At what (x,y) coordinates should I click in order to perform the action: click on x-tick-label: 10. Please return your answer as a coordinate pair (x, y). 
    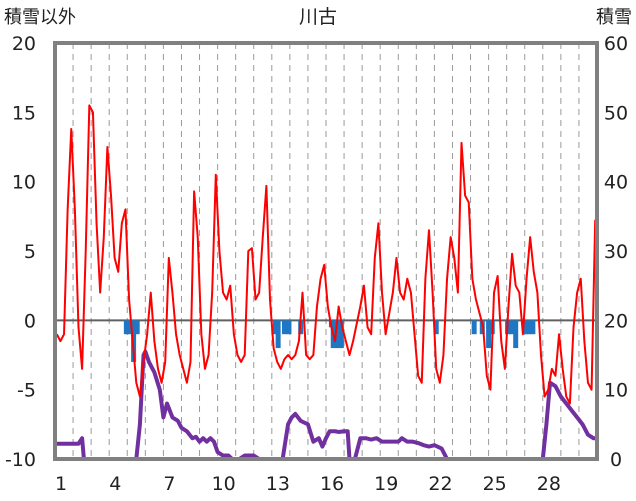
    Looking at the image, I should click on (224, 484).